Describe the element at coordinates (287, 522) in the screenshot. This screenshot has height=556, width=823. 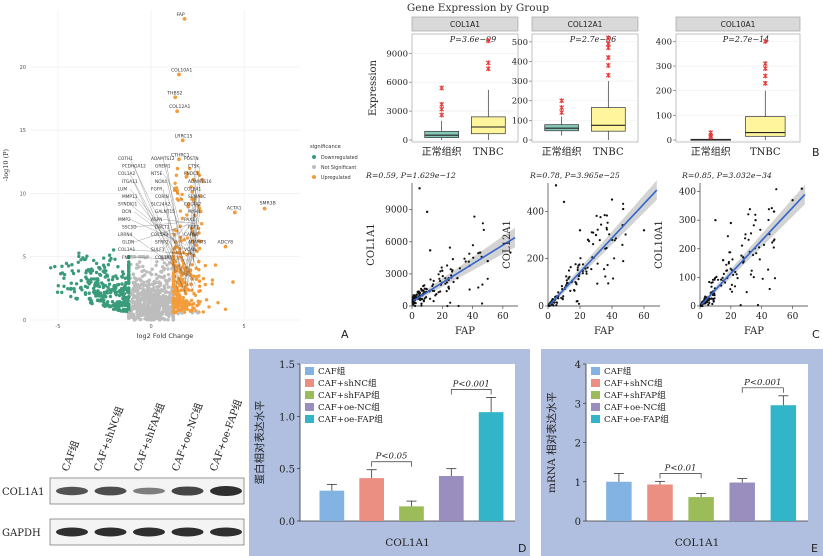
I see `y-tick-label: 0.0` at that location.